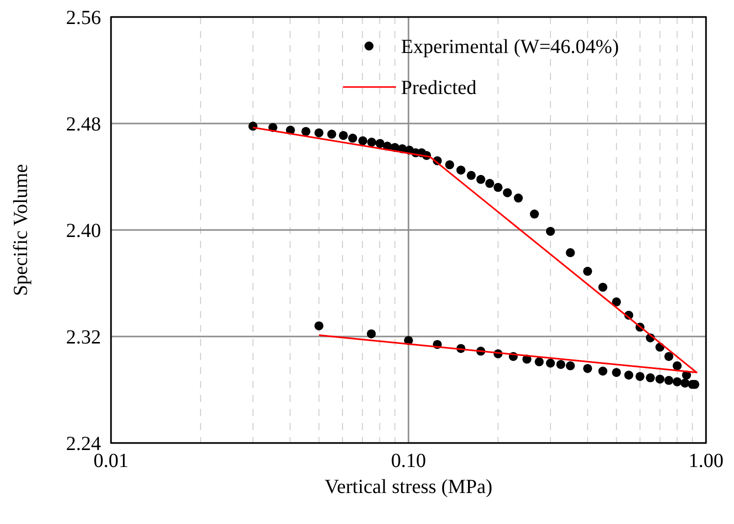 This screenshot has width=734, height=524. Describe the element at coordinates (706, 461) in the screenshot. I see `x-tick-label: 1.00` at that location.